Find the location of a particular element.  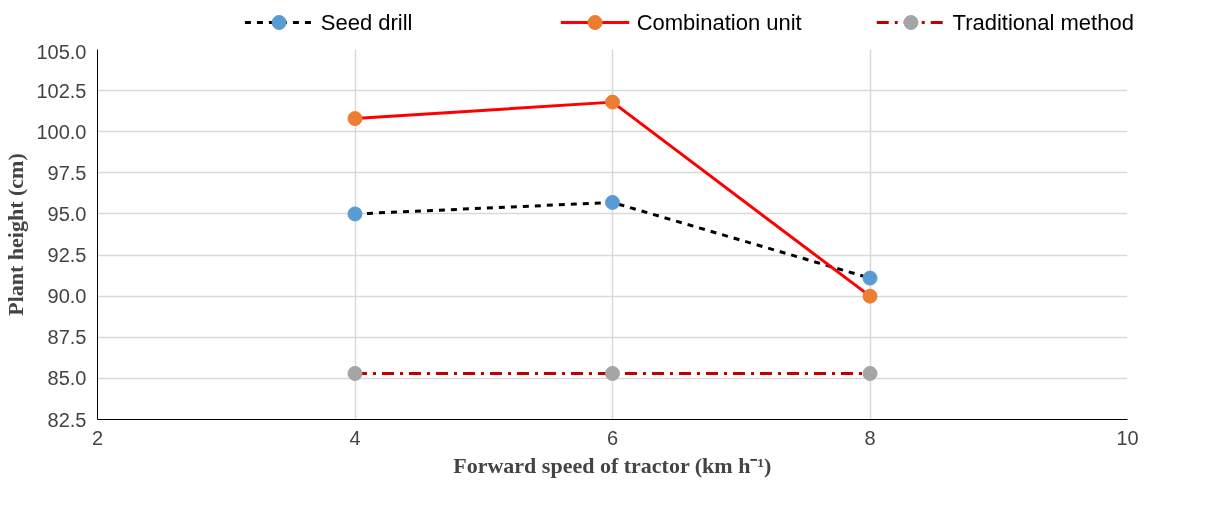

y-tick-label: 105.0 is located at coordinates (61, 51).